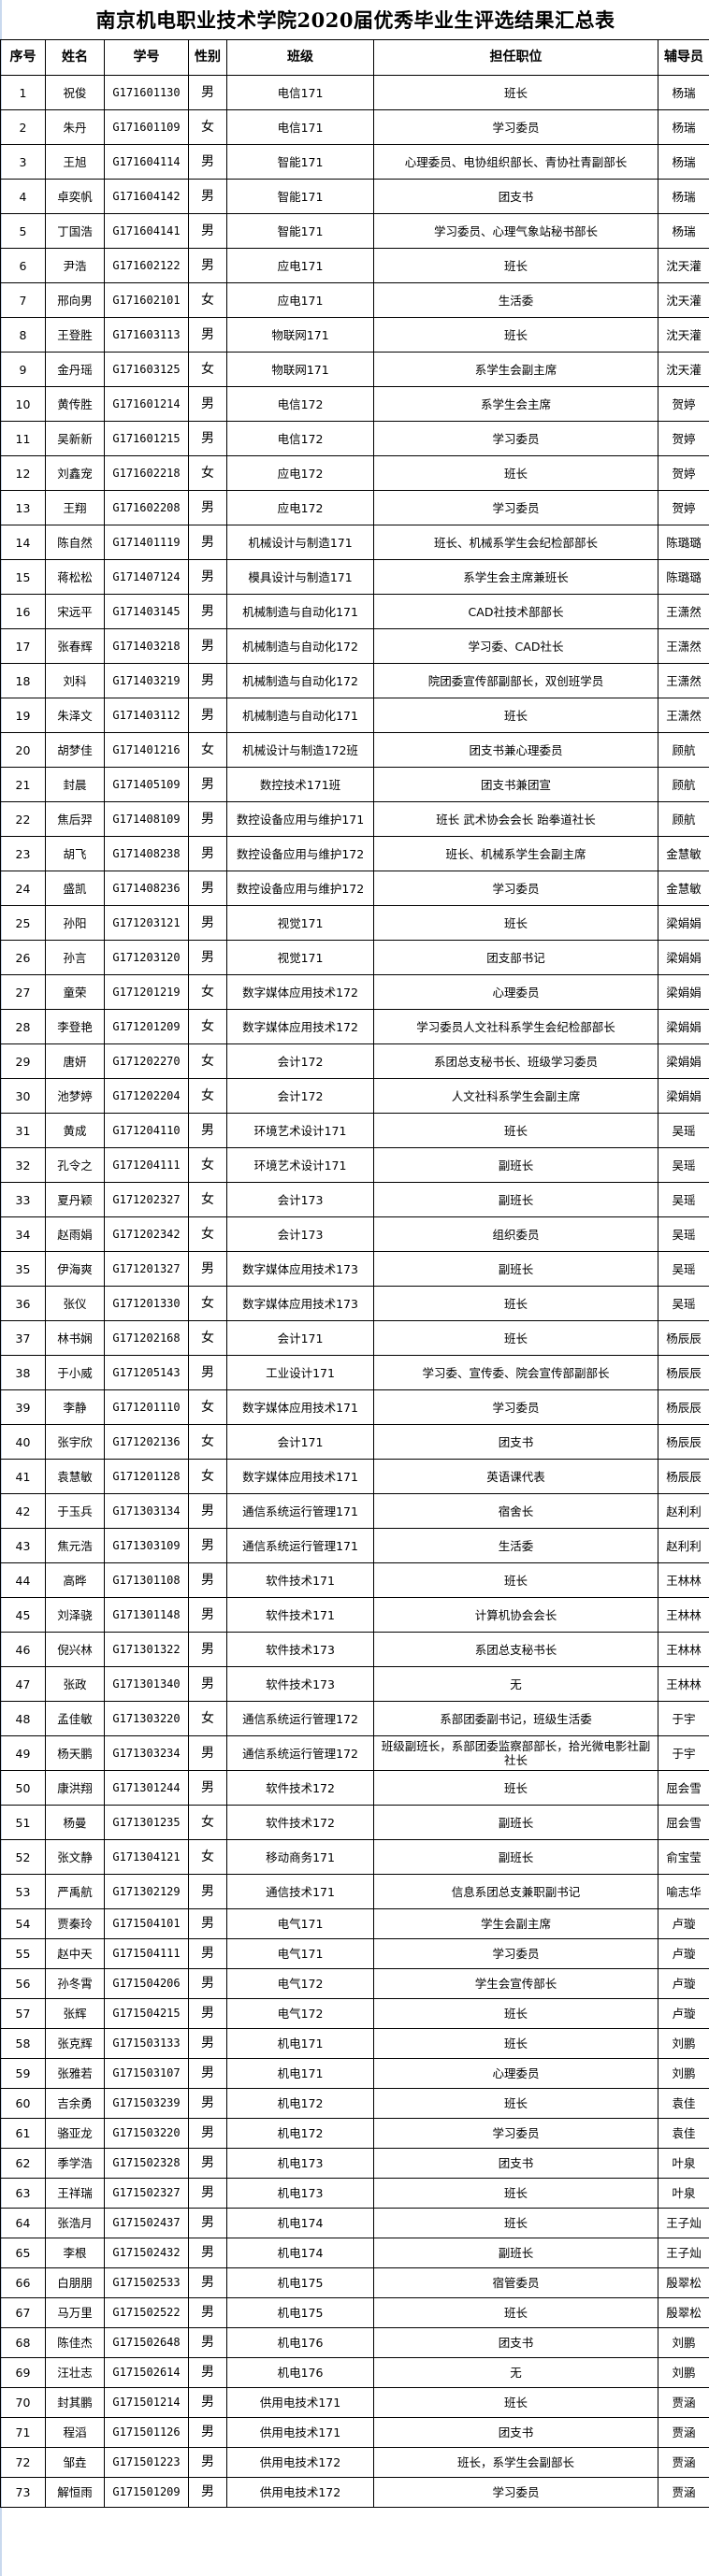  I want to click on cell-index: 53, so click(23, 1892).